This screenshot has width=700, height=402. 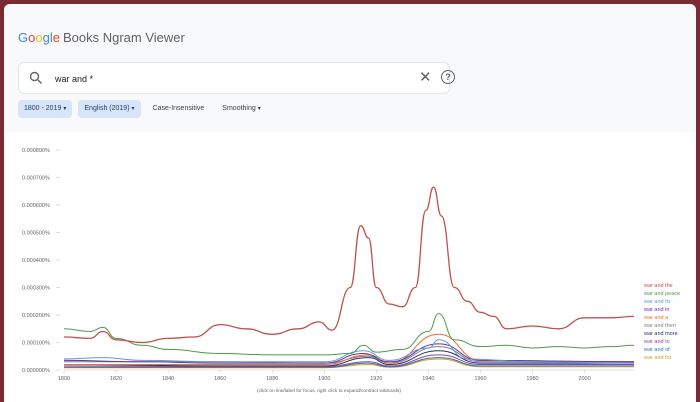 What do you see at coordinates (36, 179) in the screenshot?
I see `y-tick-label: 0.000700%` at bounding box center [36, 179].